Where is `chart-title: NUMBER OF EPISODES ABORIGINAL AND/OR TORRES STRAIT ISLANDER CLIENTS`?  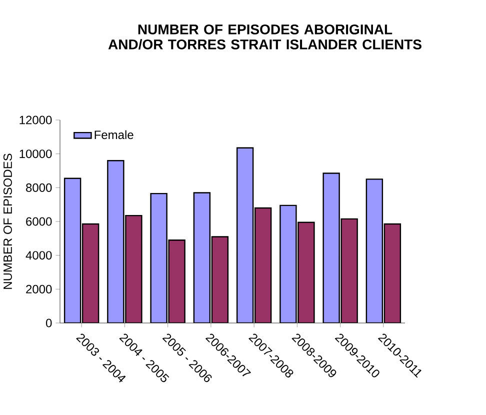 chart-title: NUMBER OF EPISODES ABORIGINAL AND/OR TORRES STRAIT ISLANDER CLIENTS is located at coordinates (265, 37).